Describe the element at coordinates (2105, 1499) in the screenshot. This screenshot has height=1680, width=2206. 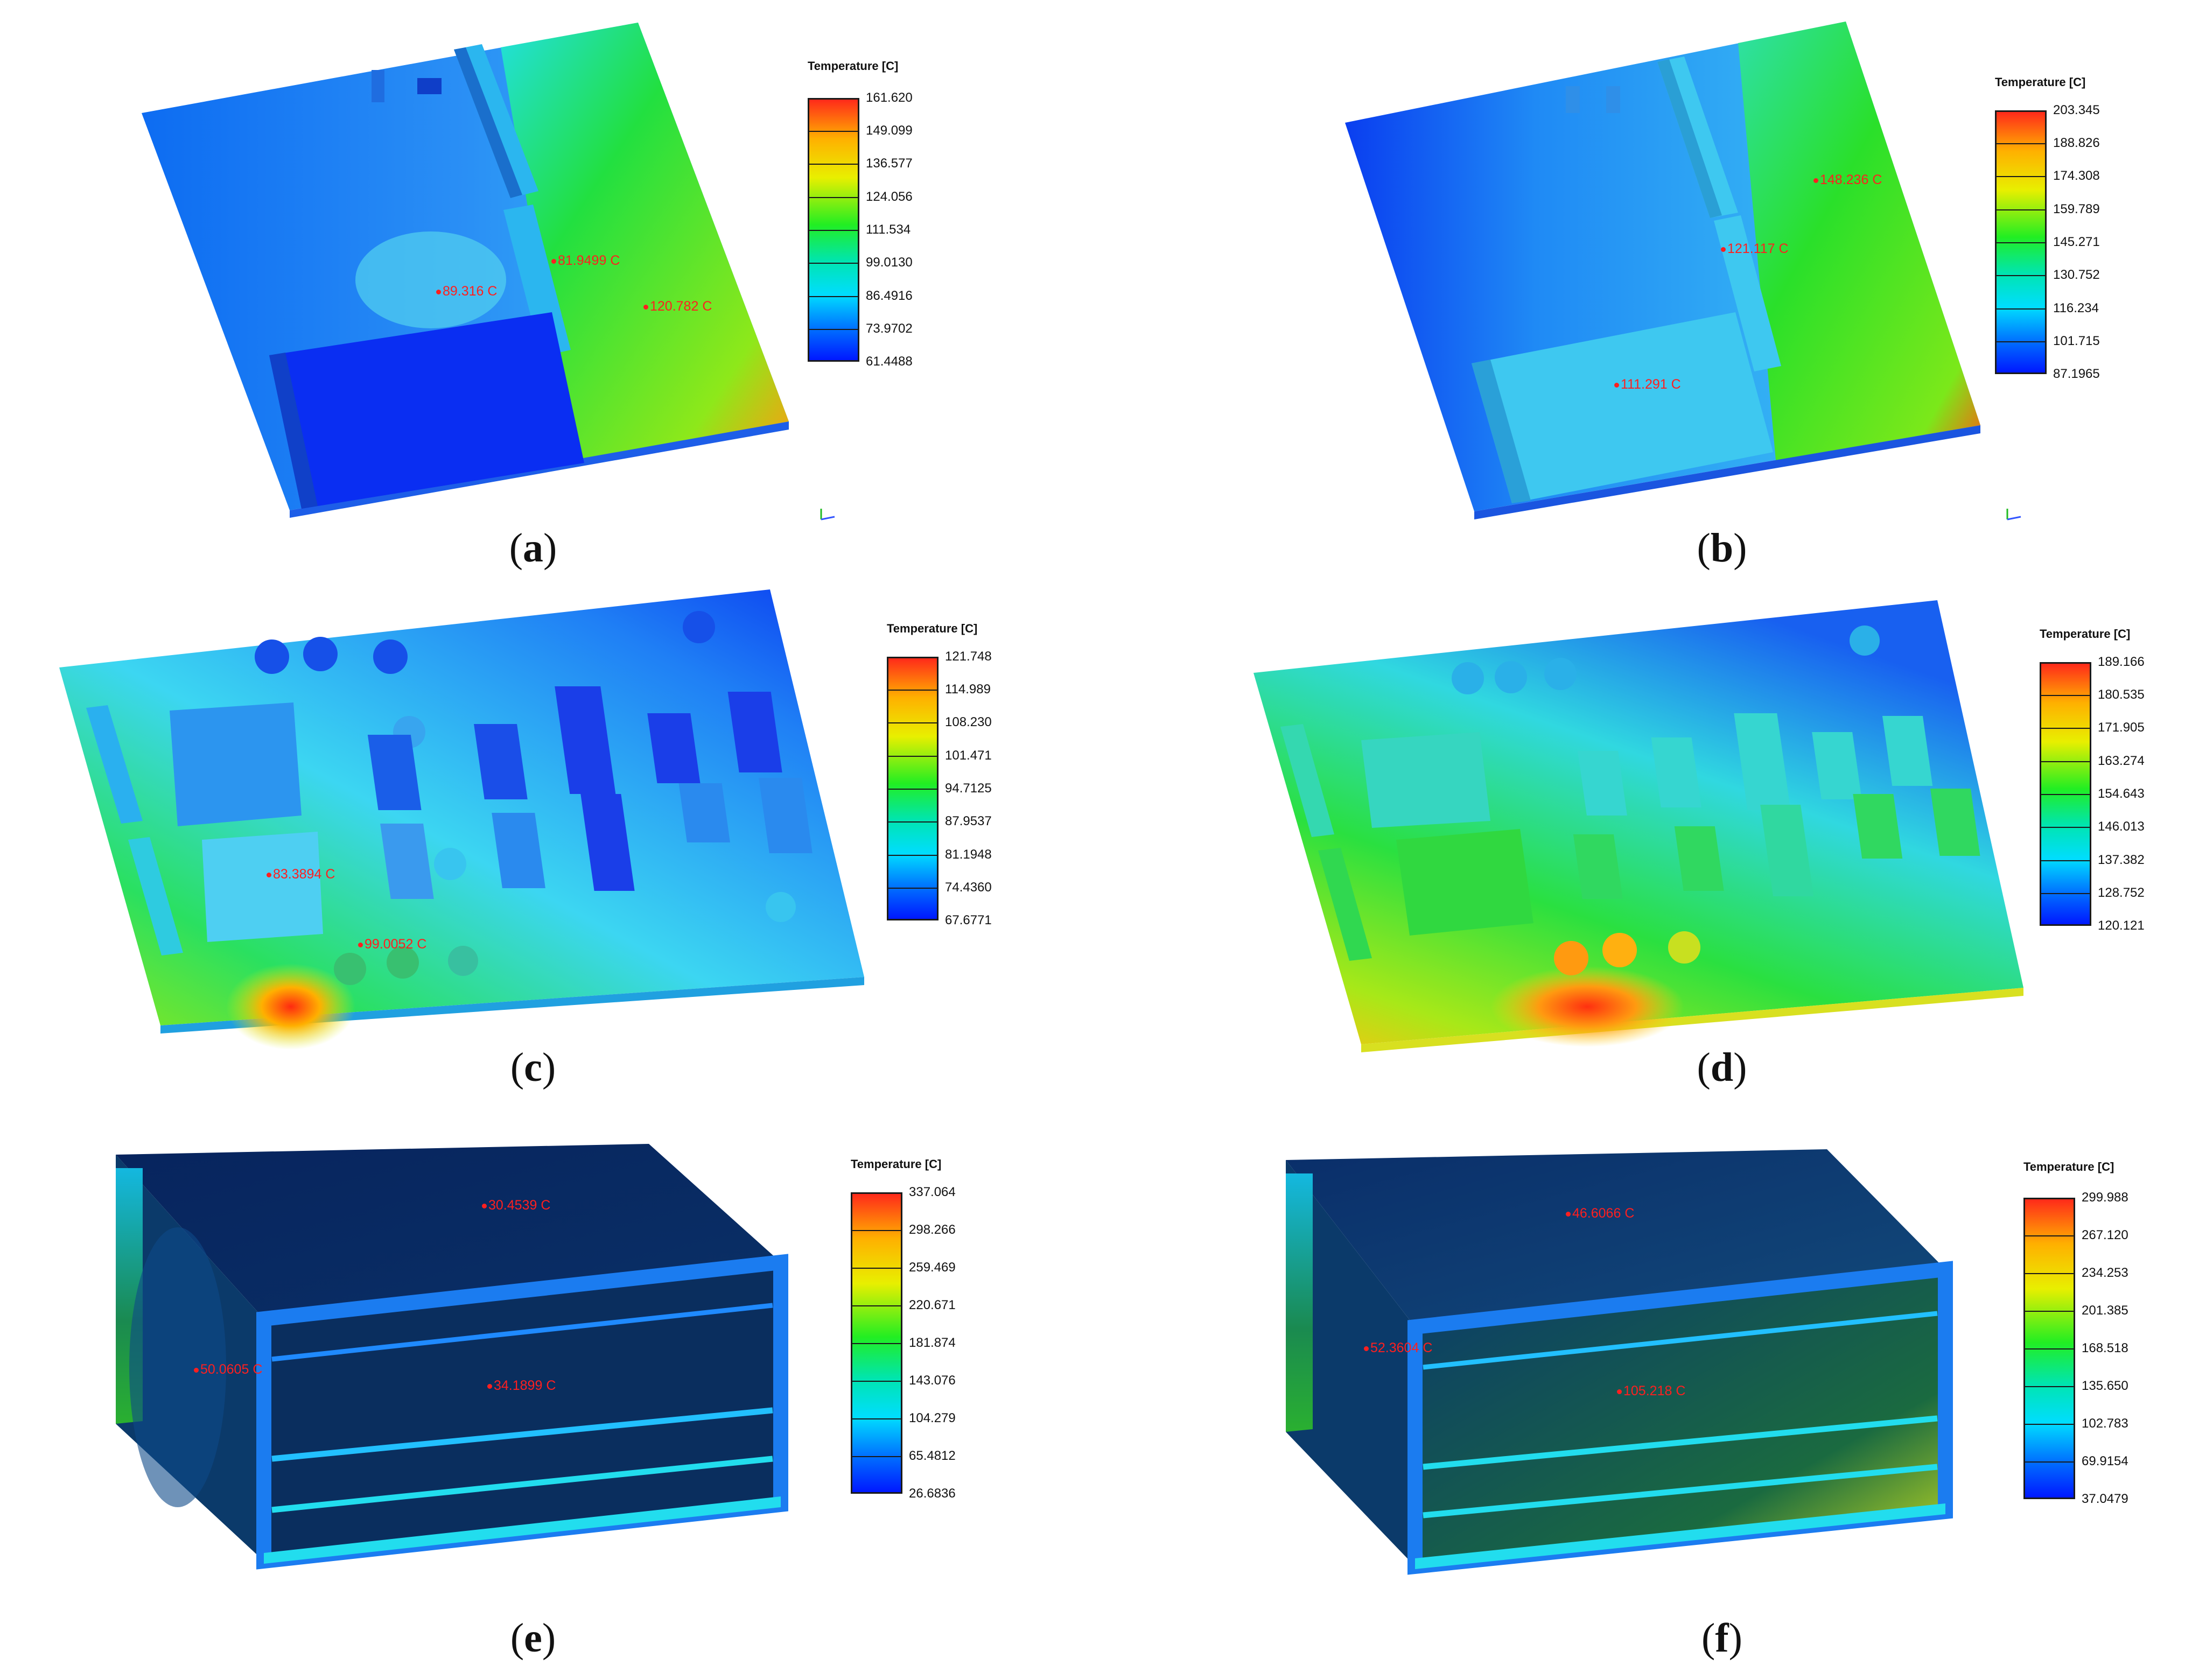
I see `legend-tick-label: 37.0479` at that location.